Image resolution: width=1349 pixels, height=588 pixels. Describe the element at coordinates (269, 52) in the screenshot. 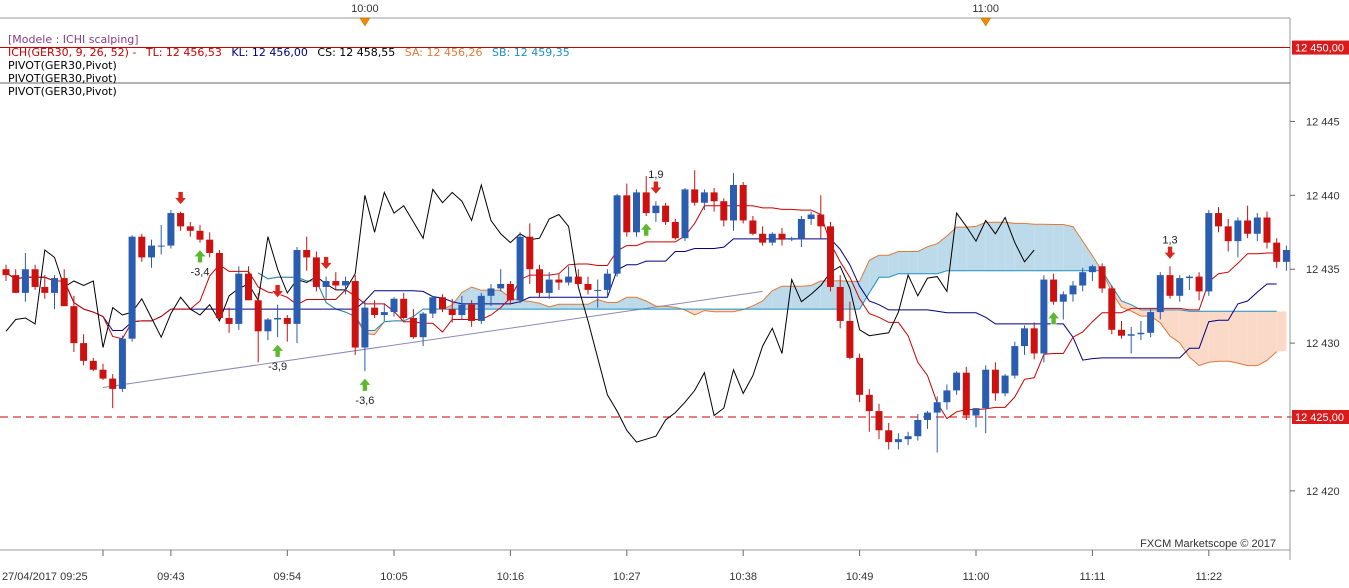

I see `kl-value: KL: 12 456,00` at that location.